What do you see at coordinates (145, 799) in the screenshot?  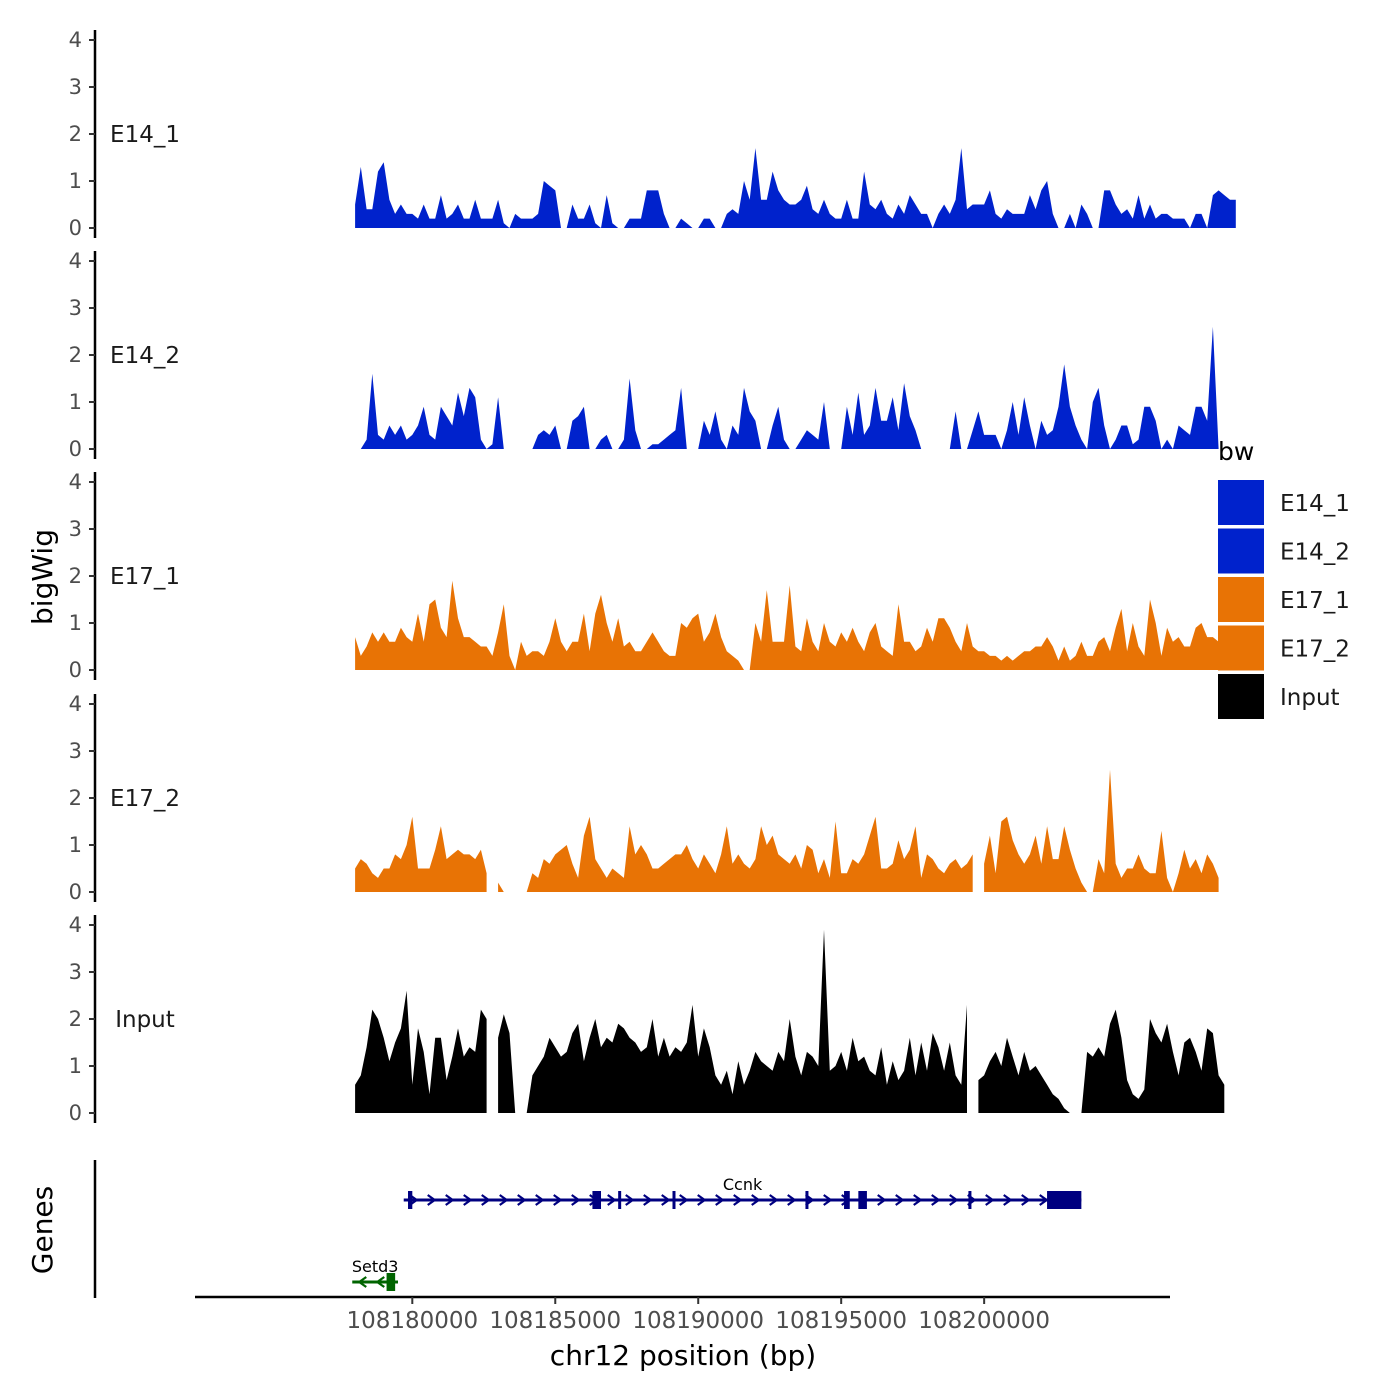 I see `track-label: E17_2` at bounding box center [145, 799].